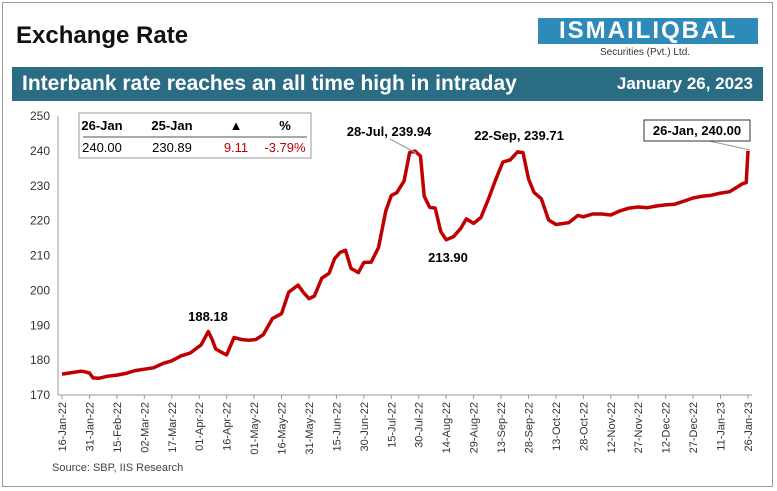  What do you see at coordinates (285, 125) in the screenshot?
I see `summary-header-percent: %` at bounding box center [285, 125].